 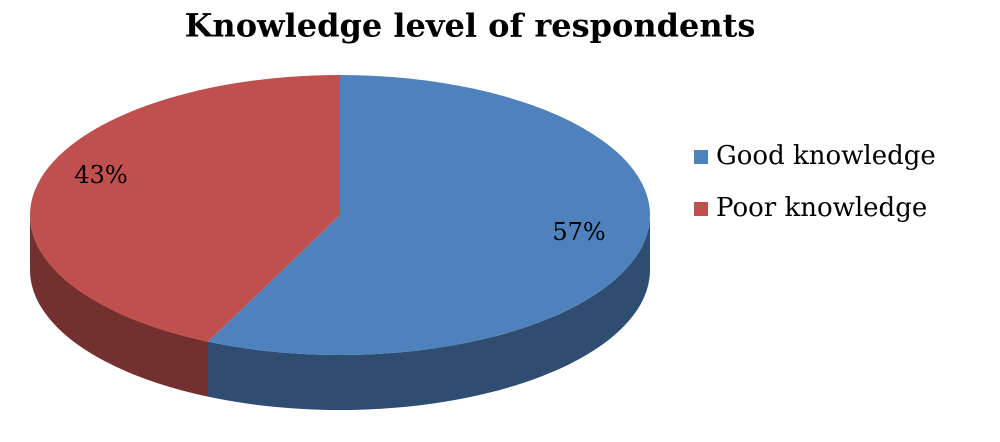 What do you see at coordinates (119, 306) in the screenshot?
I see `pie-side` at bounding box center [119, 306].